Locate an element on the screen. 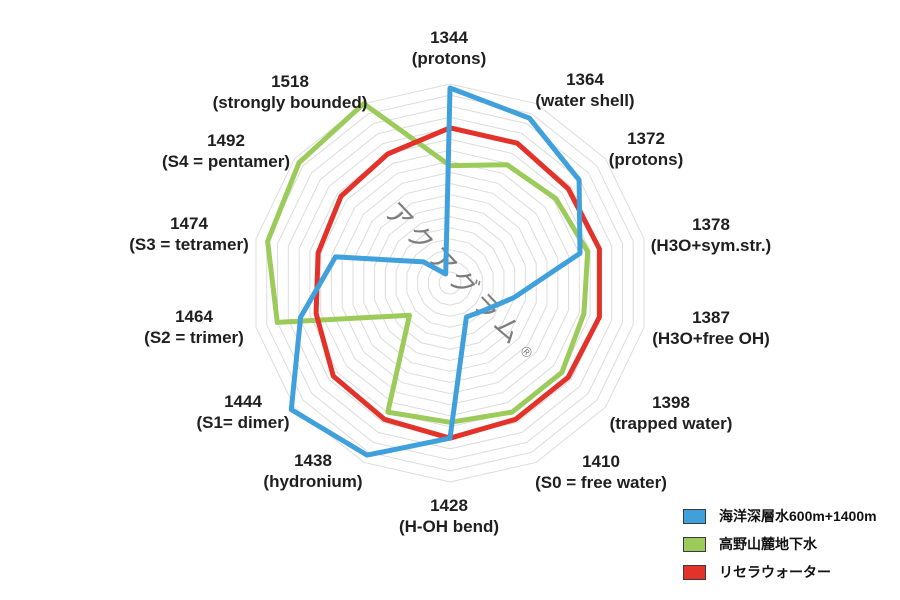 Image resolution: width=900 pixels, height=600 pixels. axis-wavenumber-1444: 1444 is located at coordinates (243, 401).